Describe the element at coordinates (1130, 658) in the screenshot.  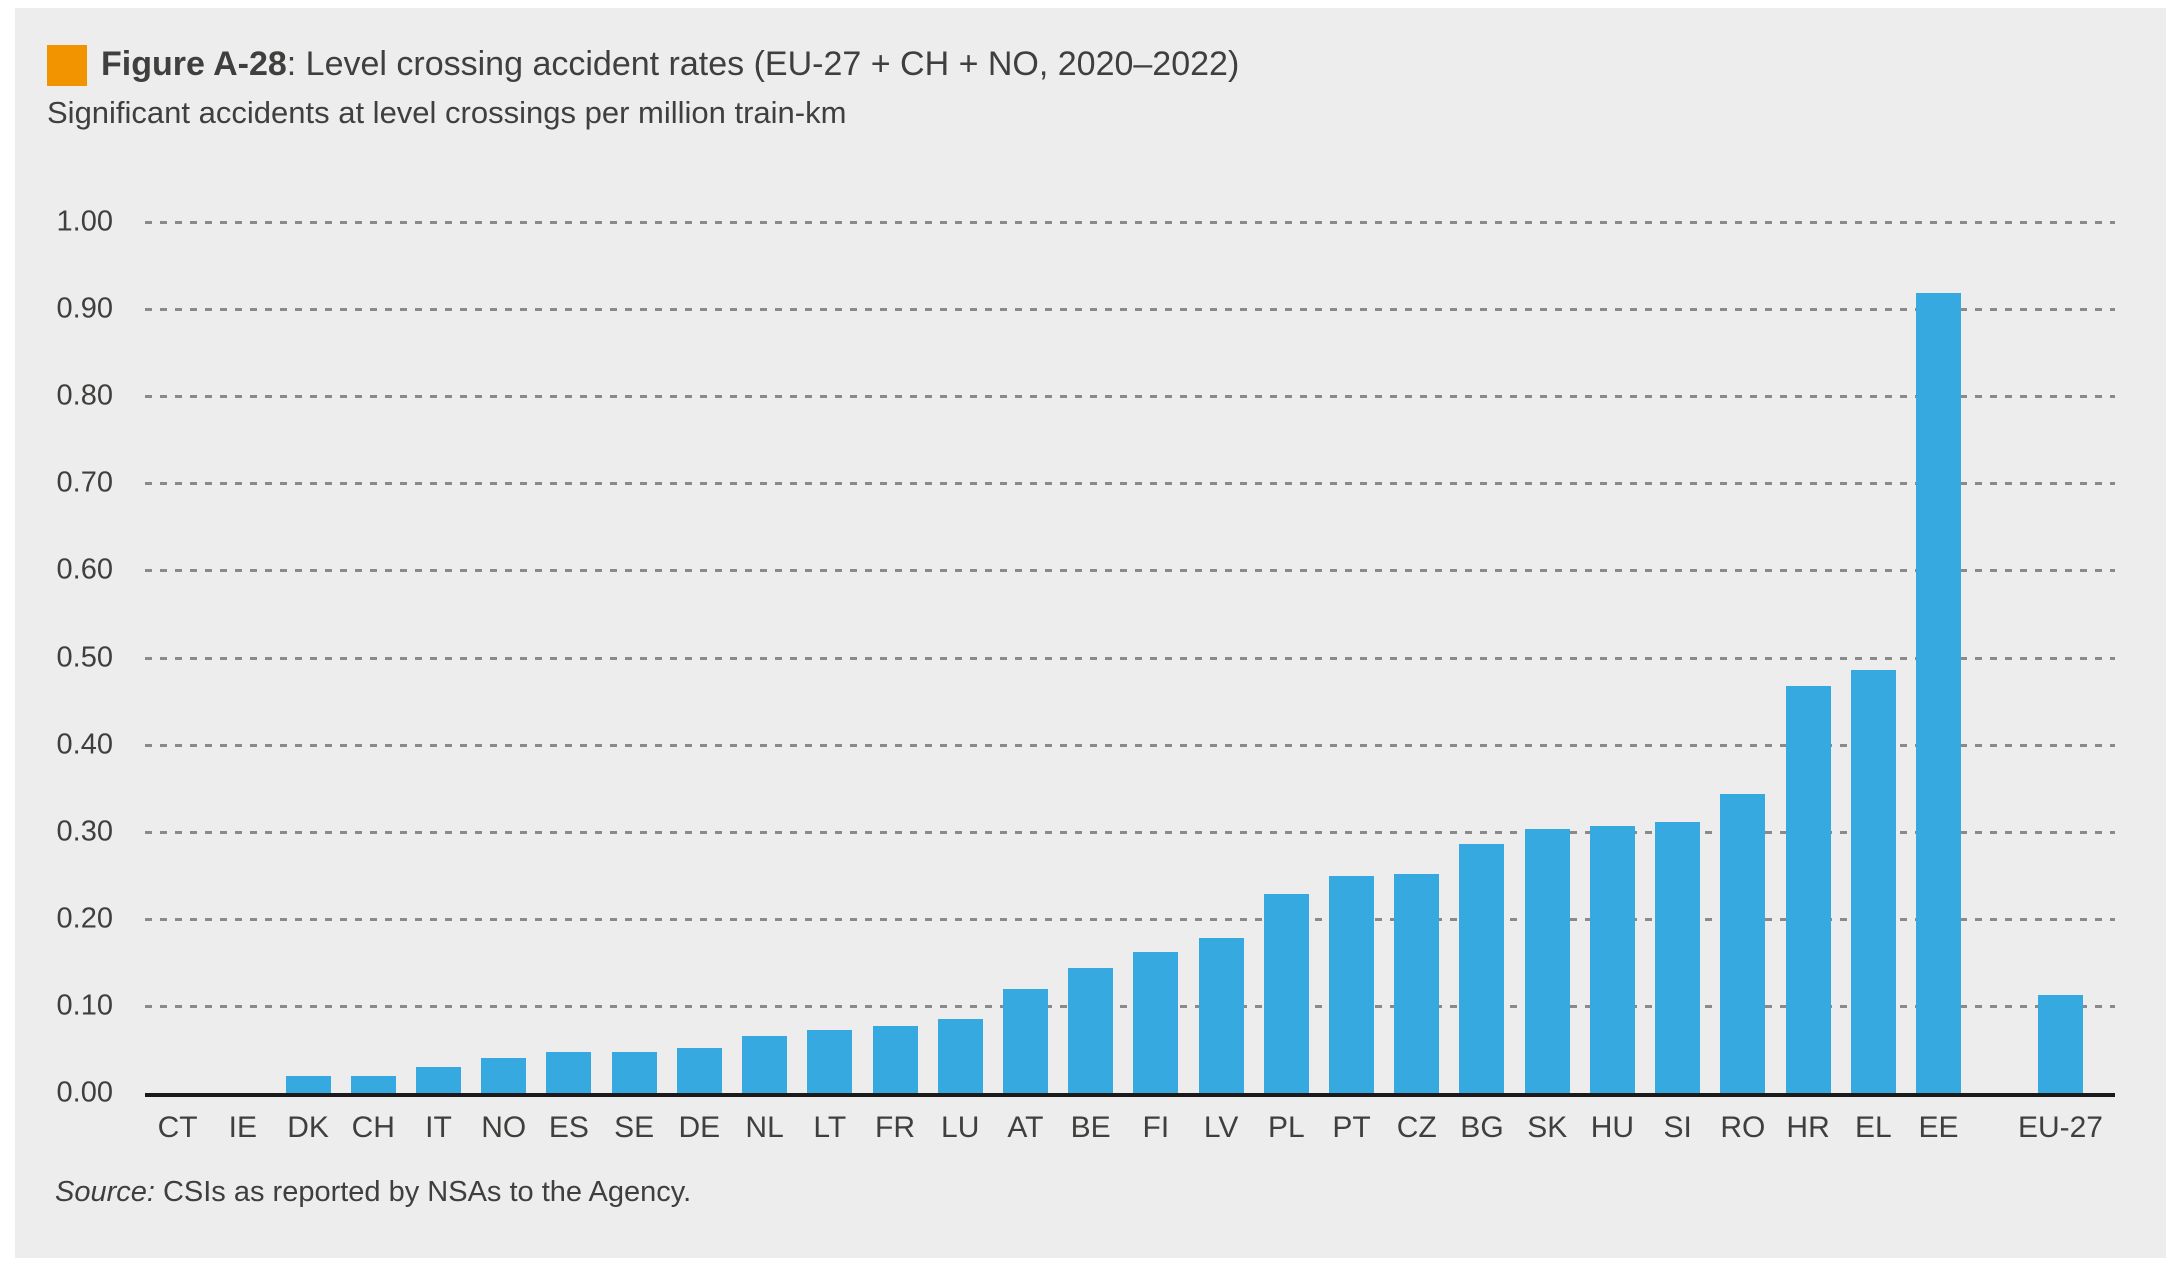
I see `gridline-0.50` at that location.